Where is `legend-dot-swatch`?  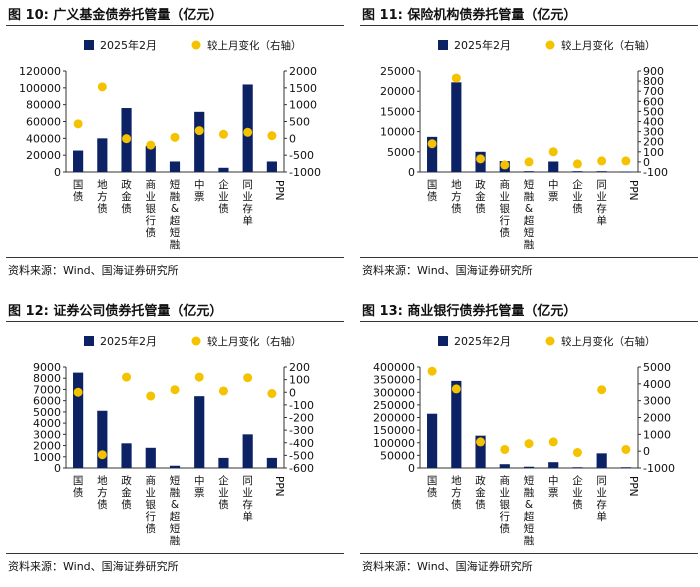 legend-dot-swatch is located at coordinates (550, 341).